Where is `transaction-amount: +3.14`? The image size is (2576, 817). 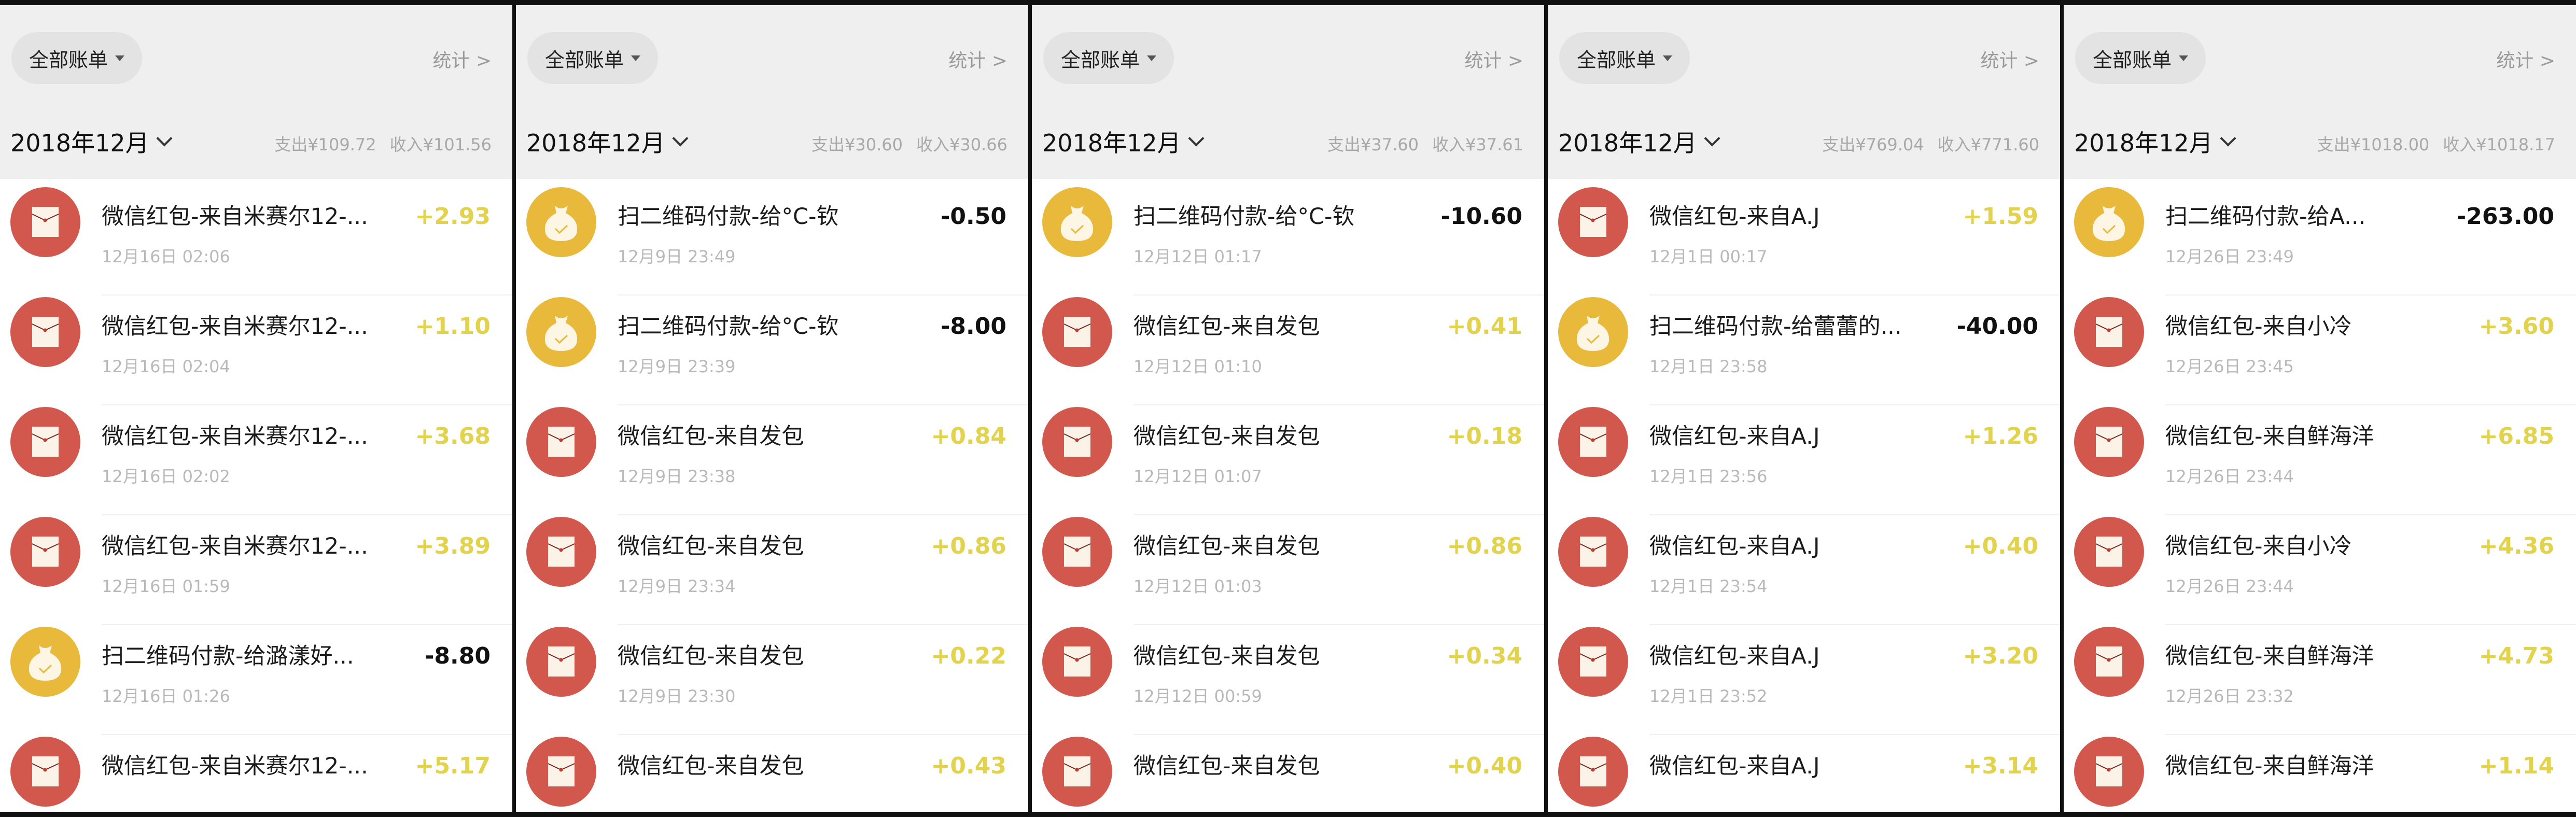 transaction-amount: +3.14 is located at coordinates (2000, 766).